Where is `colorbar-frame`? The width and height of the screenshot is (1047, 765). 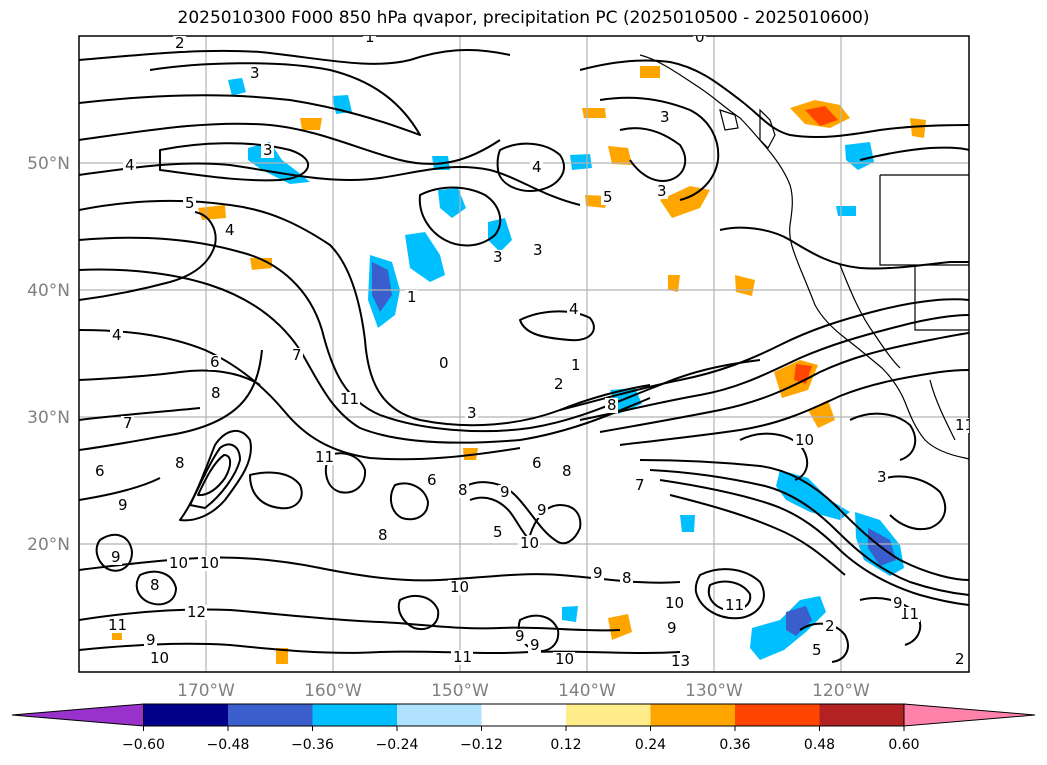 colorbar-frame is located at coordinates (524, 715).